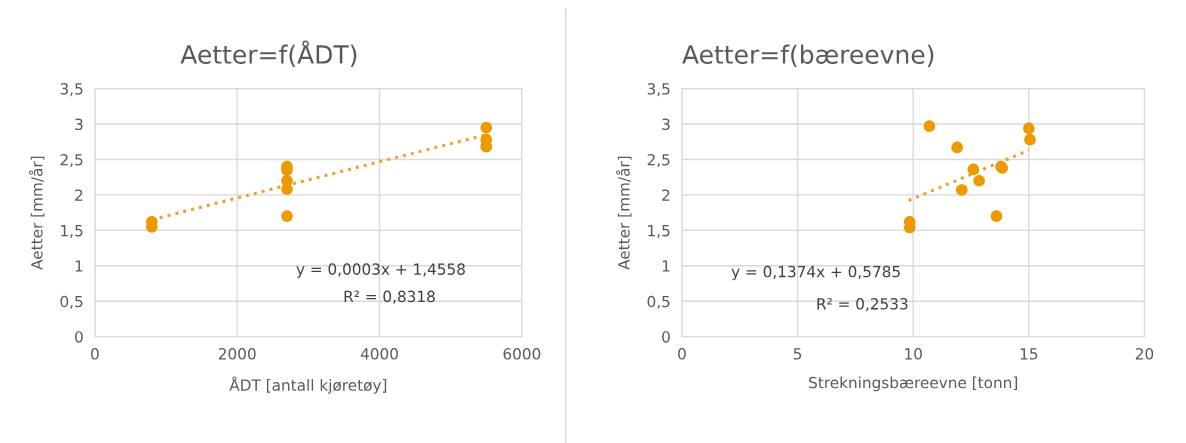 This screenshot has height=443, width=1186. I want to click on annotation: R² = 0,2533, so click(862, 305).